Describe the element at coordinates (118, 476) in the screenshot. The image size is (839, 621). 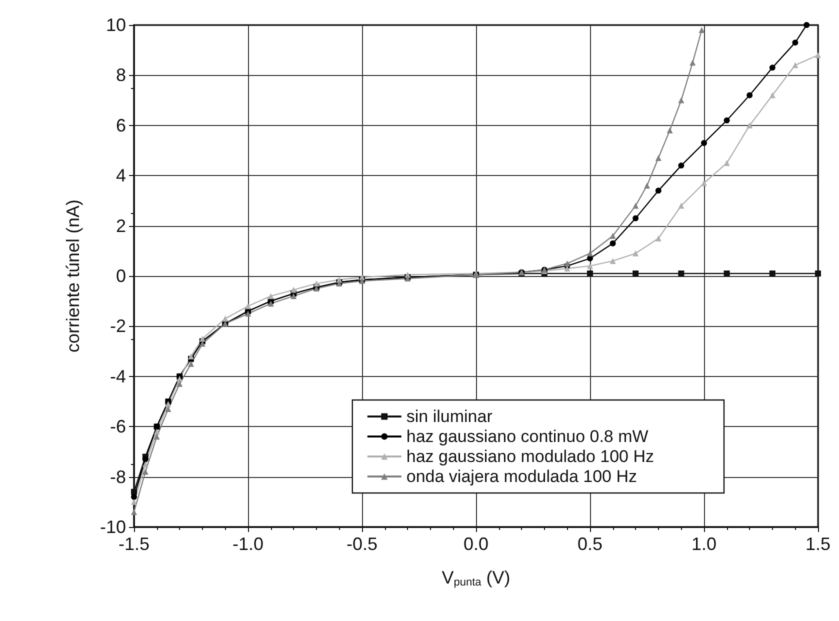
I see `y-tick-label: -8` at that location.